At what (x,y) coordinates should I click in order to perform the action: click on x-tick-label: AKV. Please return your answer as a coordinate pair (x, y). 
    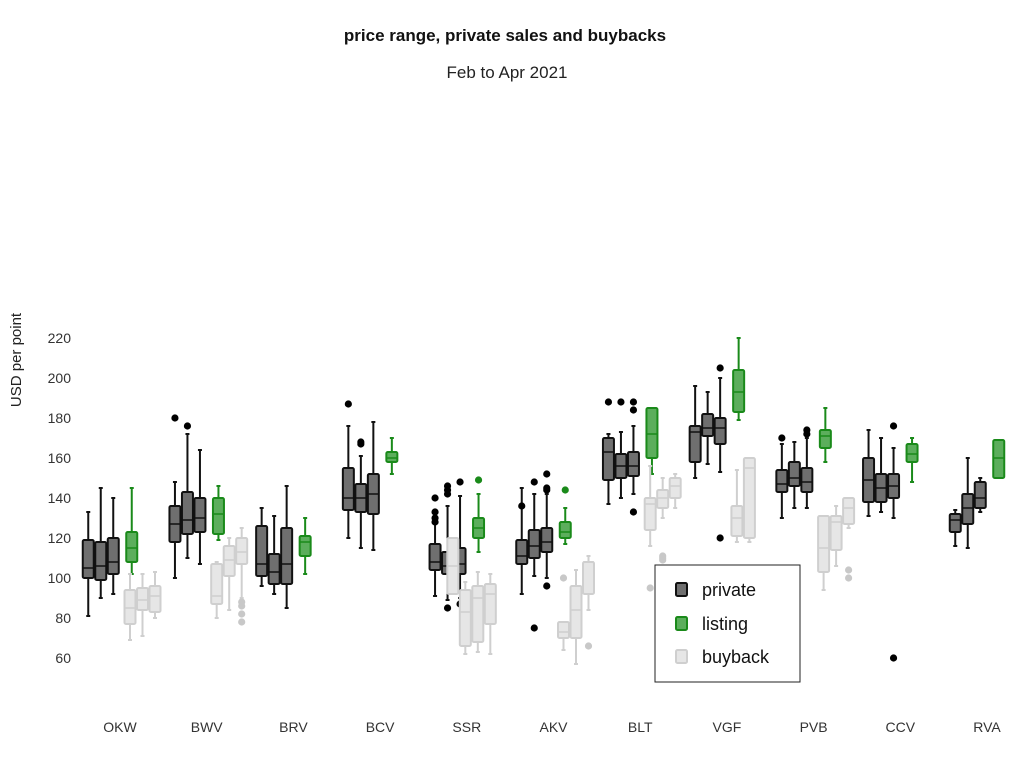
    Looking at the image, I should click on (553, 727).